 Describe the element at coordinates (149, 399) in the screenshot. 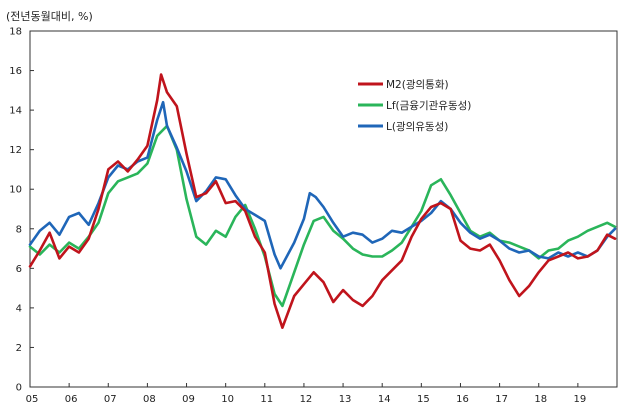

I see `x-tick-label: 08` at that location.